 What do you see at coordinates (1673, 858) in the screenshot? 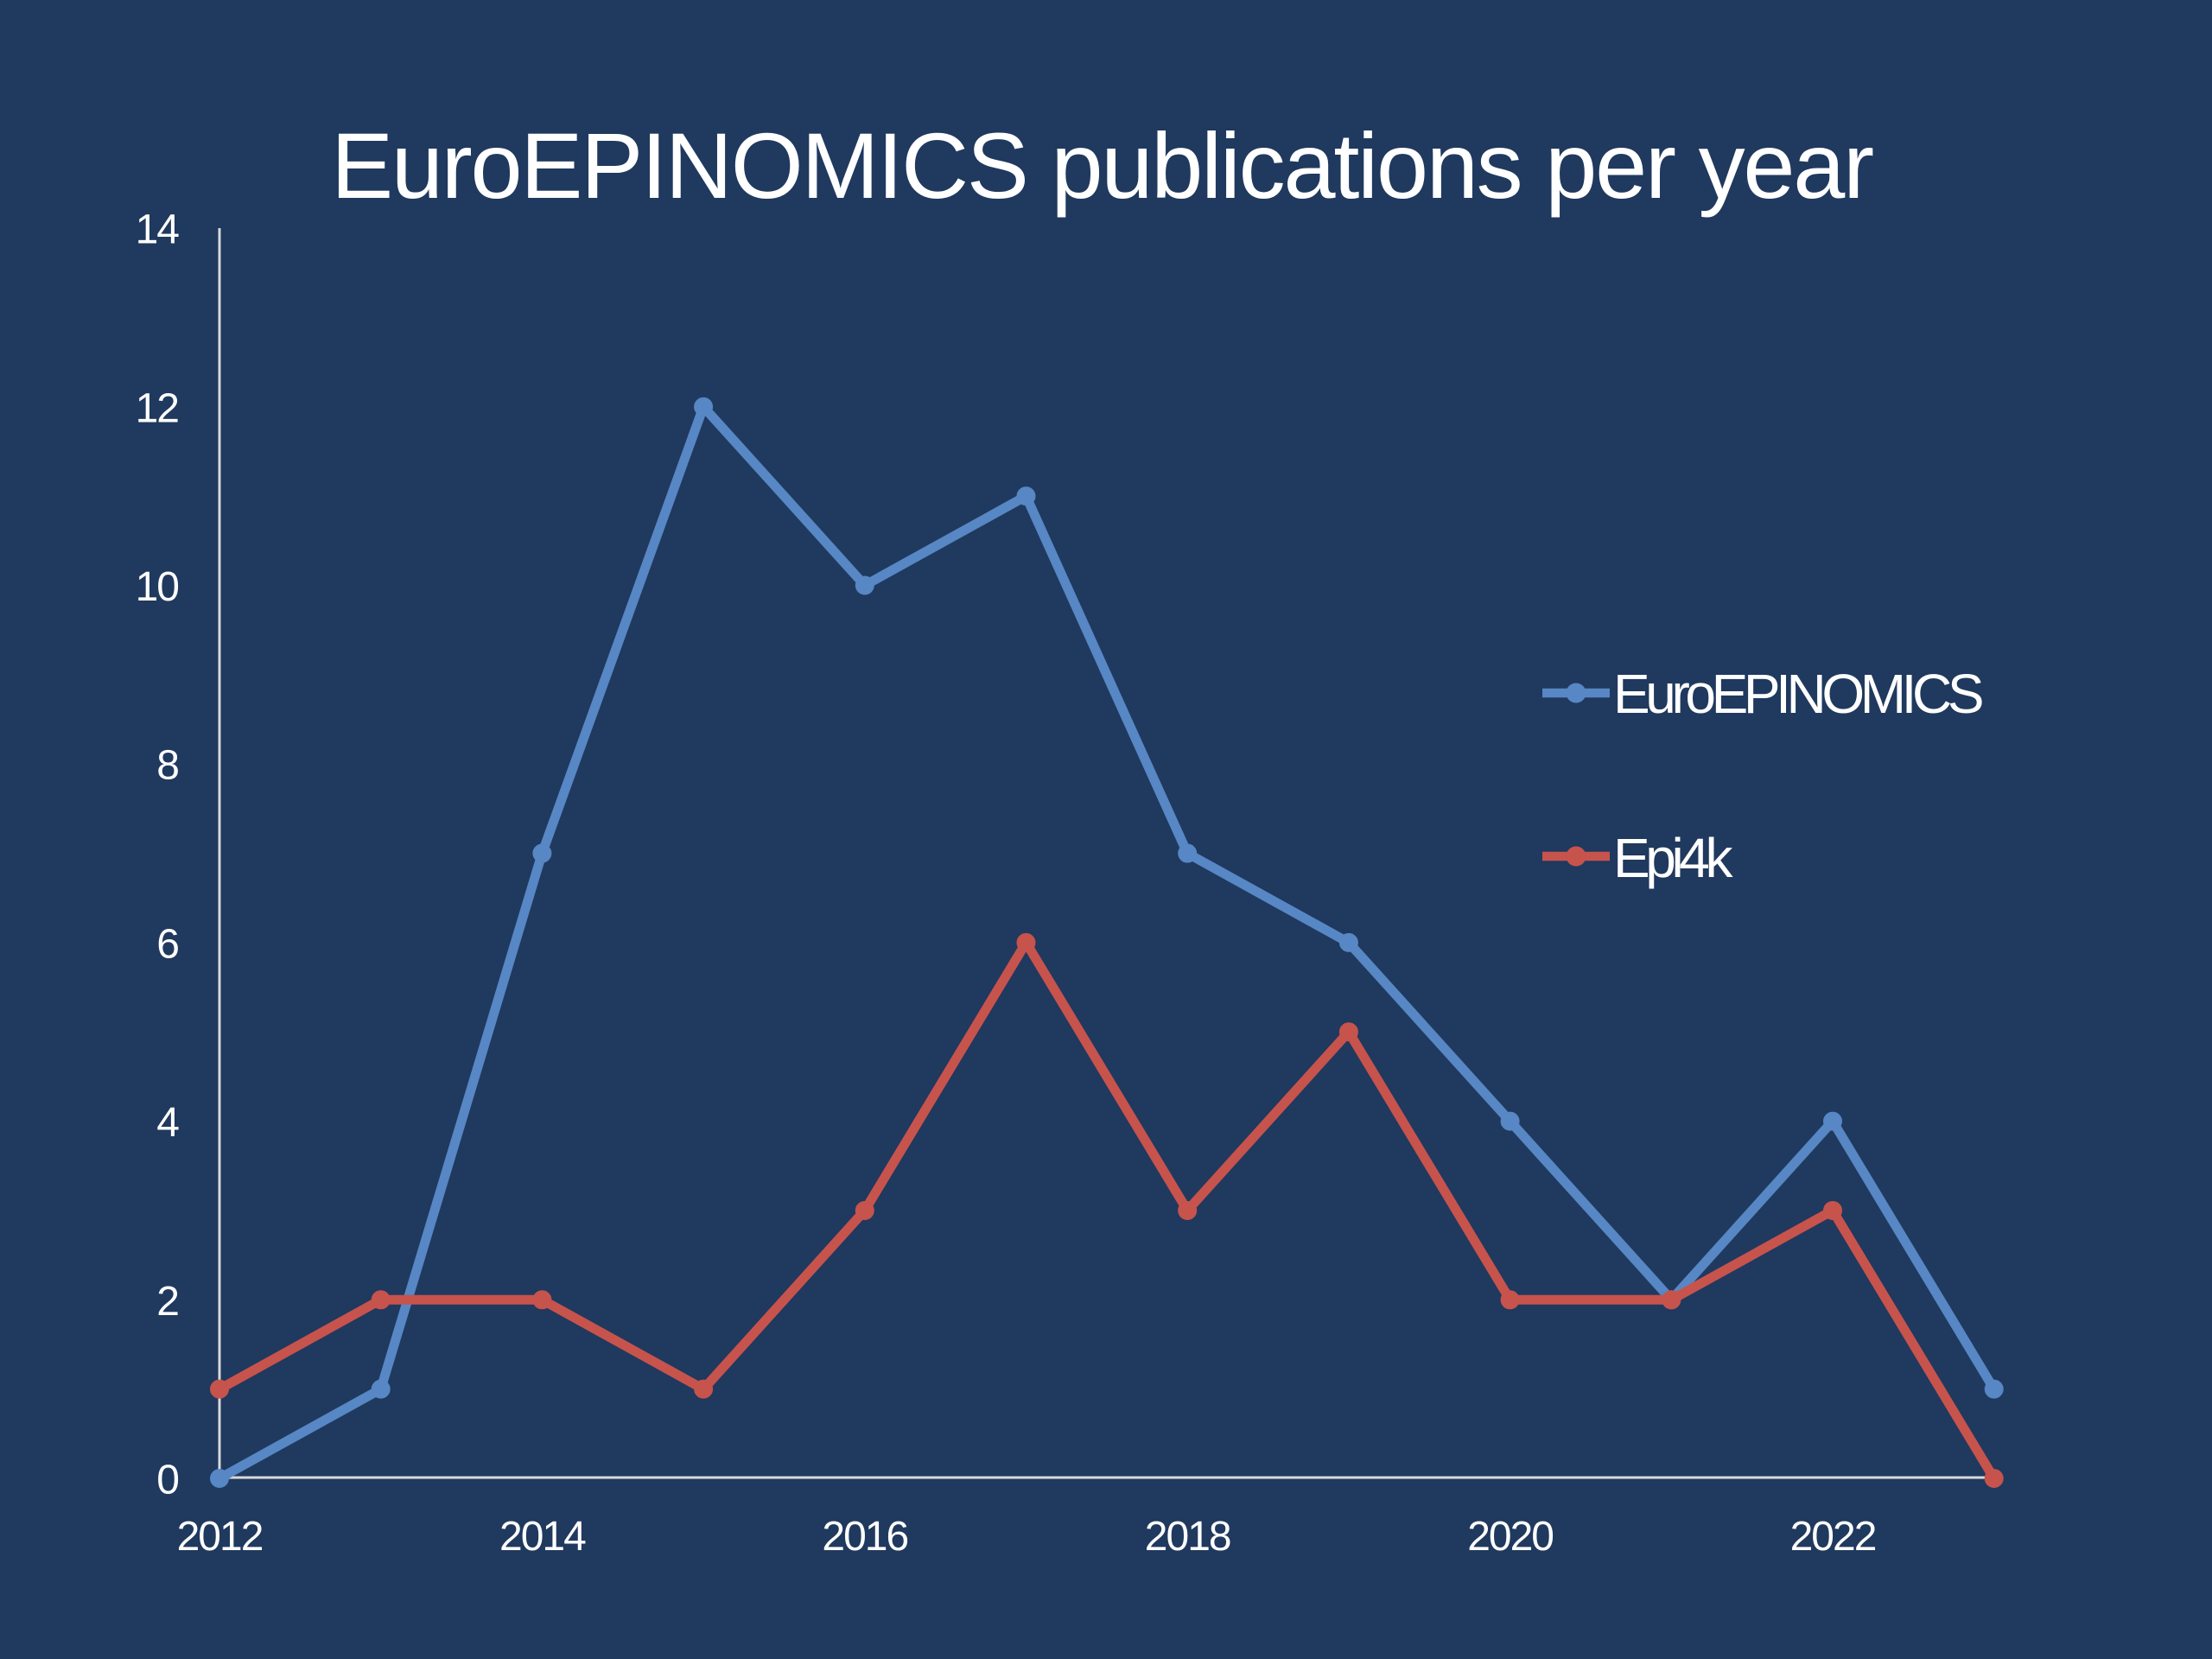
I see `svg-text: Epi4k` at bounding box center [1673, 858].